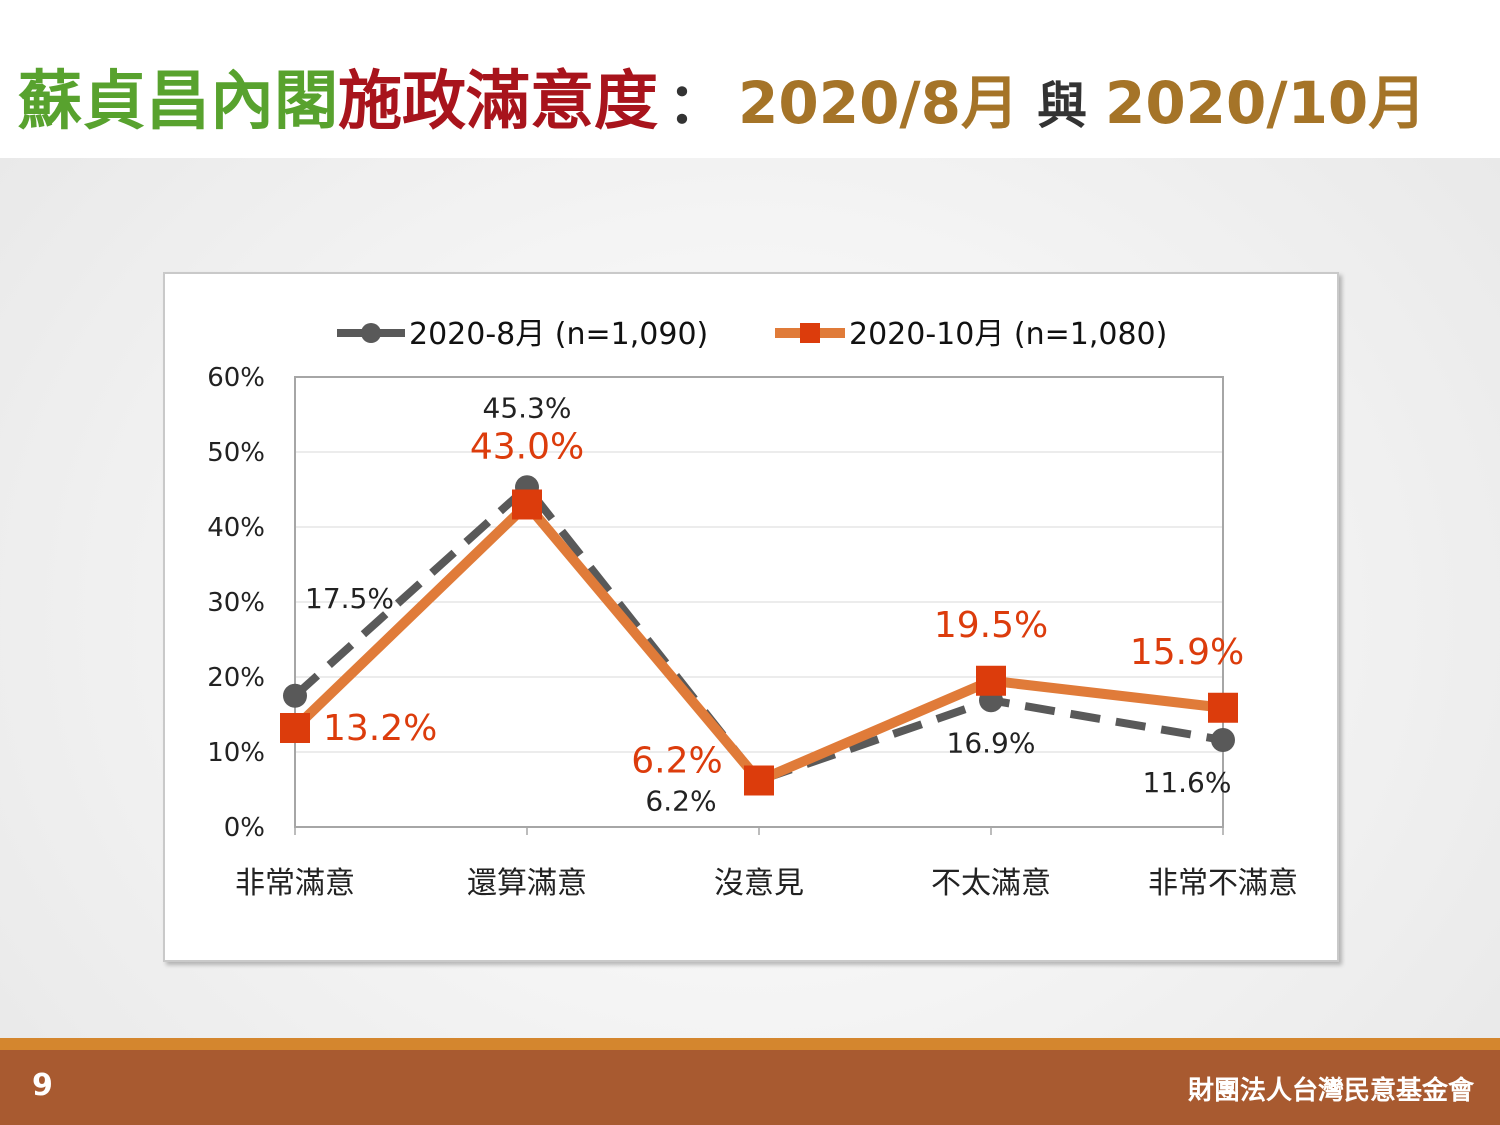  What do you see at coordinates (371, 333) in the screenshot?
I see `legend-swatch-marker-aug` at bounding box center [371, 333].